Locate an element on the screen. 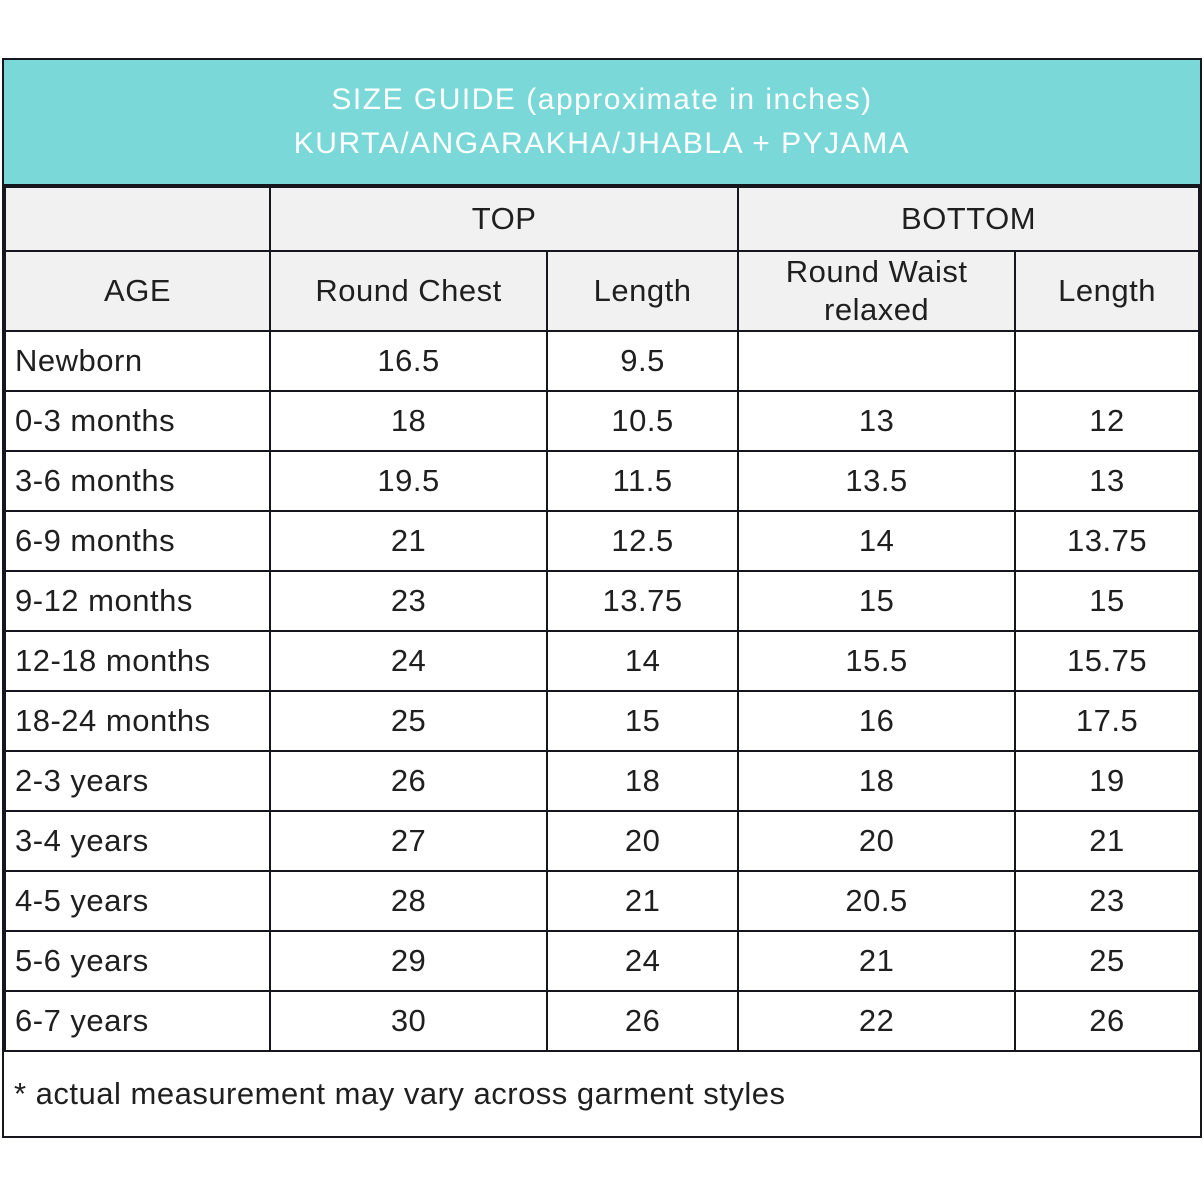 The height and width of the screenshot is (1204, 1204). bottom-length-cell: 26 is located at coordinates (1107, 1021).